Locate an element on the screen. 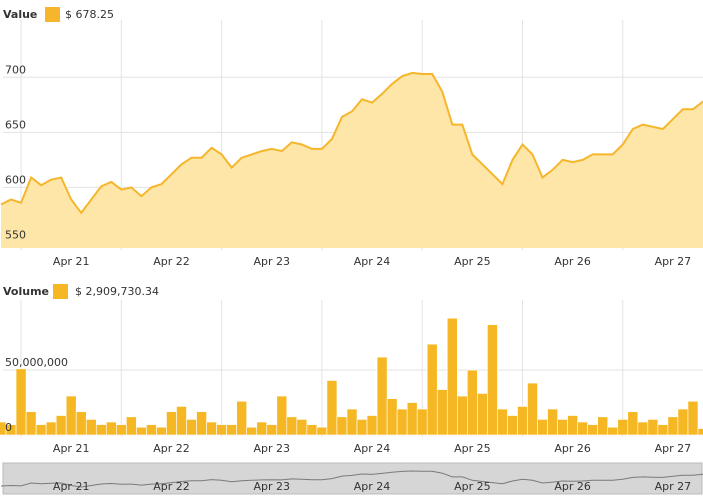 Image resolution: width=703 pixels, height=500 pixels. navigator-line is located at coordinates (351, 479).